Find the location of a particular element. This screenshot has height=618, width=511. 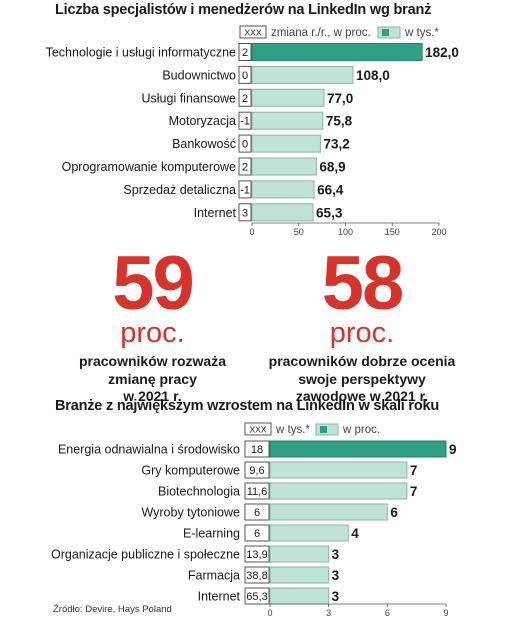

chart2-box-value: 38,8 is located at coordinates (256, 576).